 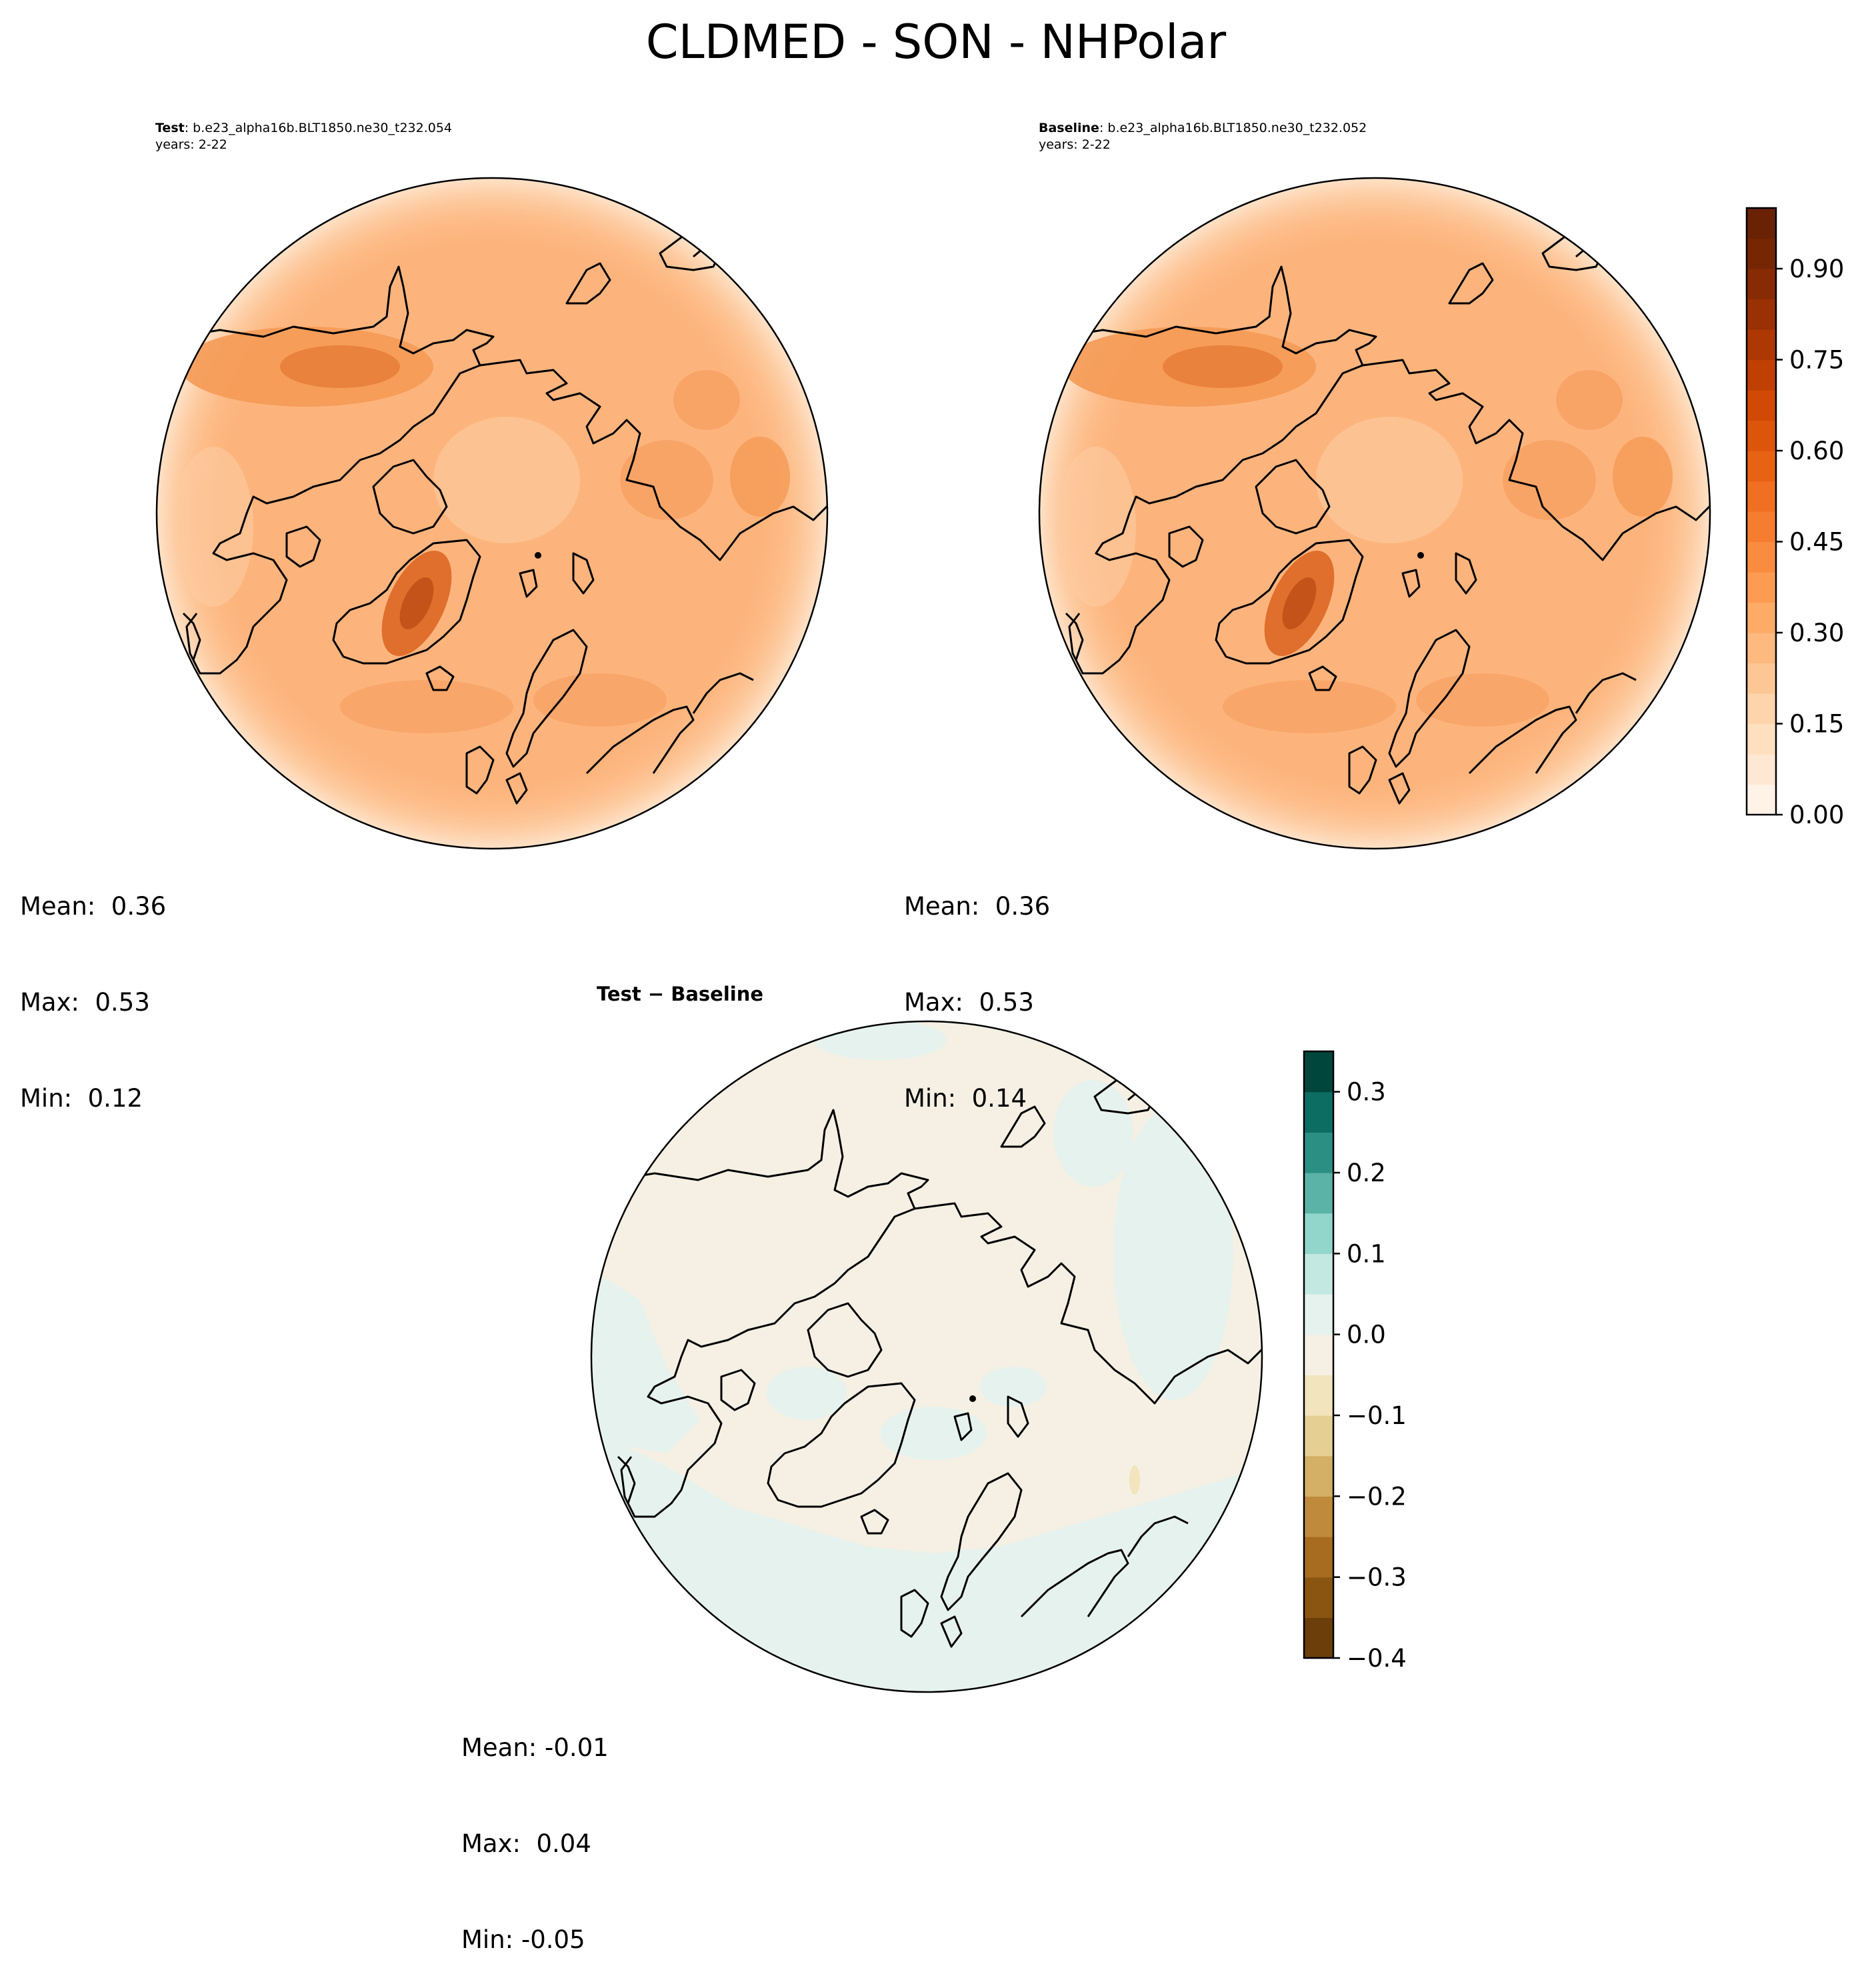 I want to click on diff-colorbar-frame, so click(x=1319, y=1354).